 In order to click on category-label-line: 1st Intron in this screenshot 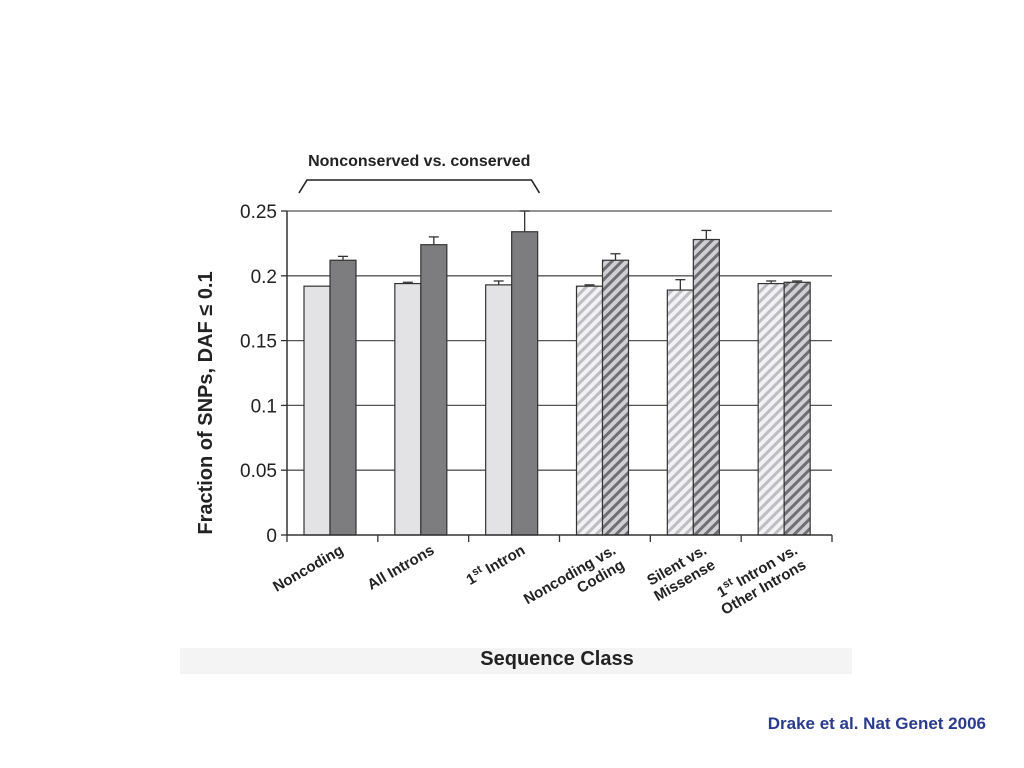, I will do `click(495, 564)`.